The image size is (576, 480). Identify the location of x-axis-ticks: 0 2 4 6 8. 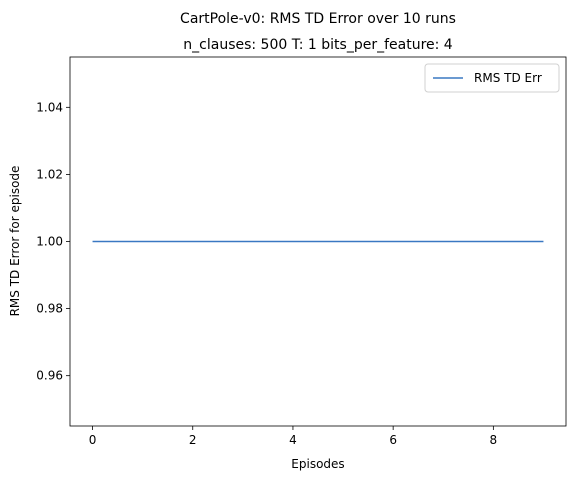
(293, 436).